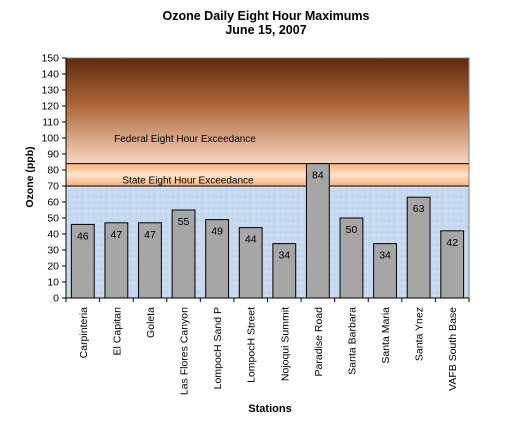  I want to click on bar-value-label: 42, so click(452, 243).